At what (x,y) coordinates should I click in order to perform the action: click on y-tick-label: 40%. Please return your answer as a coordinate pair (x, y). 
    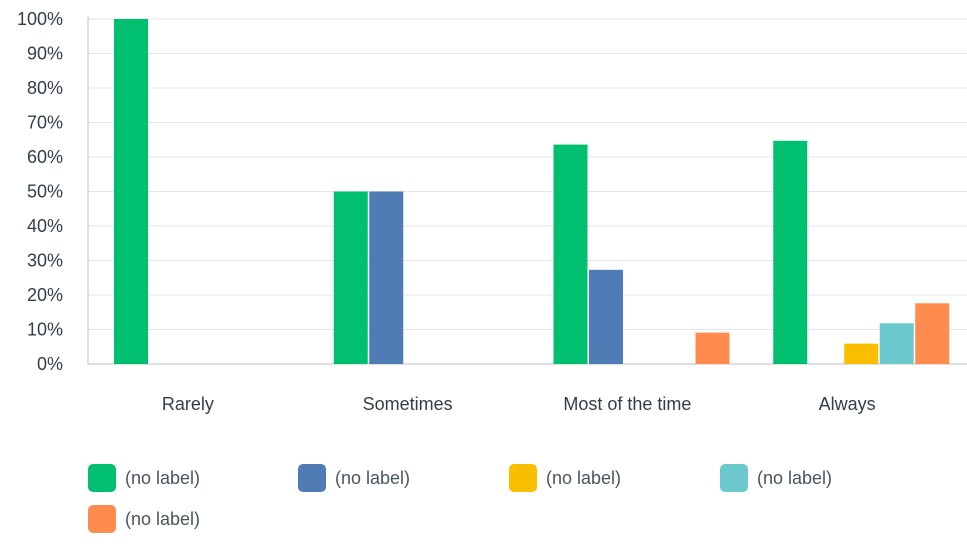
    Looking at the image, I should click on (45, 226).